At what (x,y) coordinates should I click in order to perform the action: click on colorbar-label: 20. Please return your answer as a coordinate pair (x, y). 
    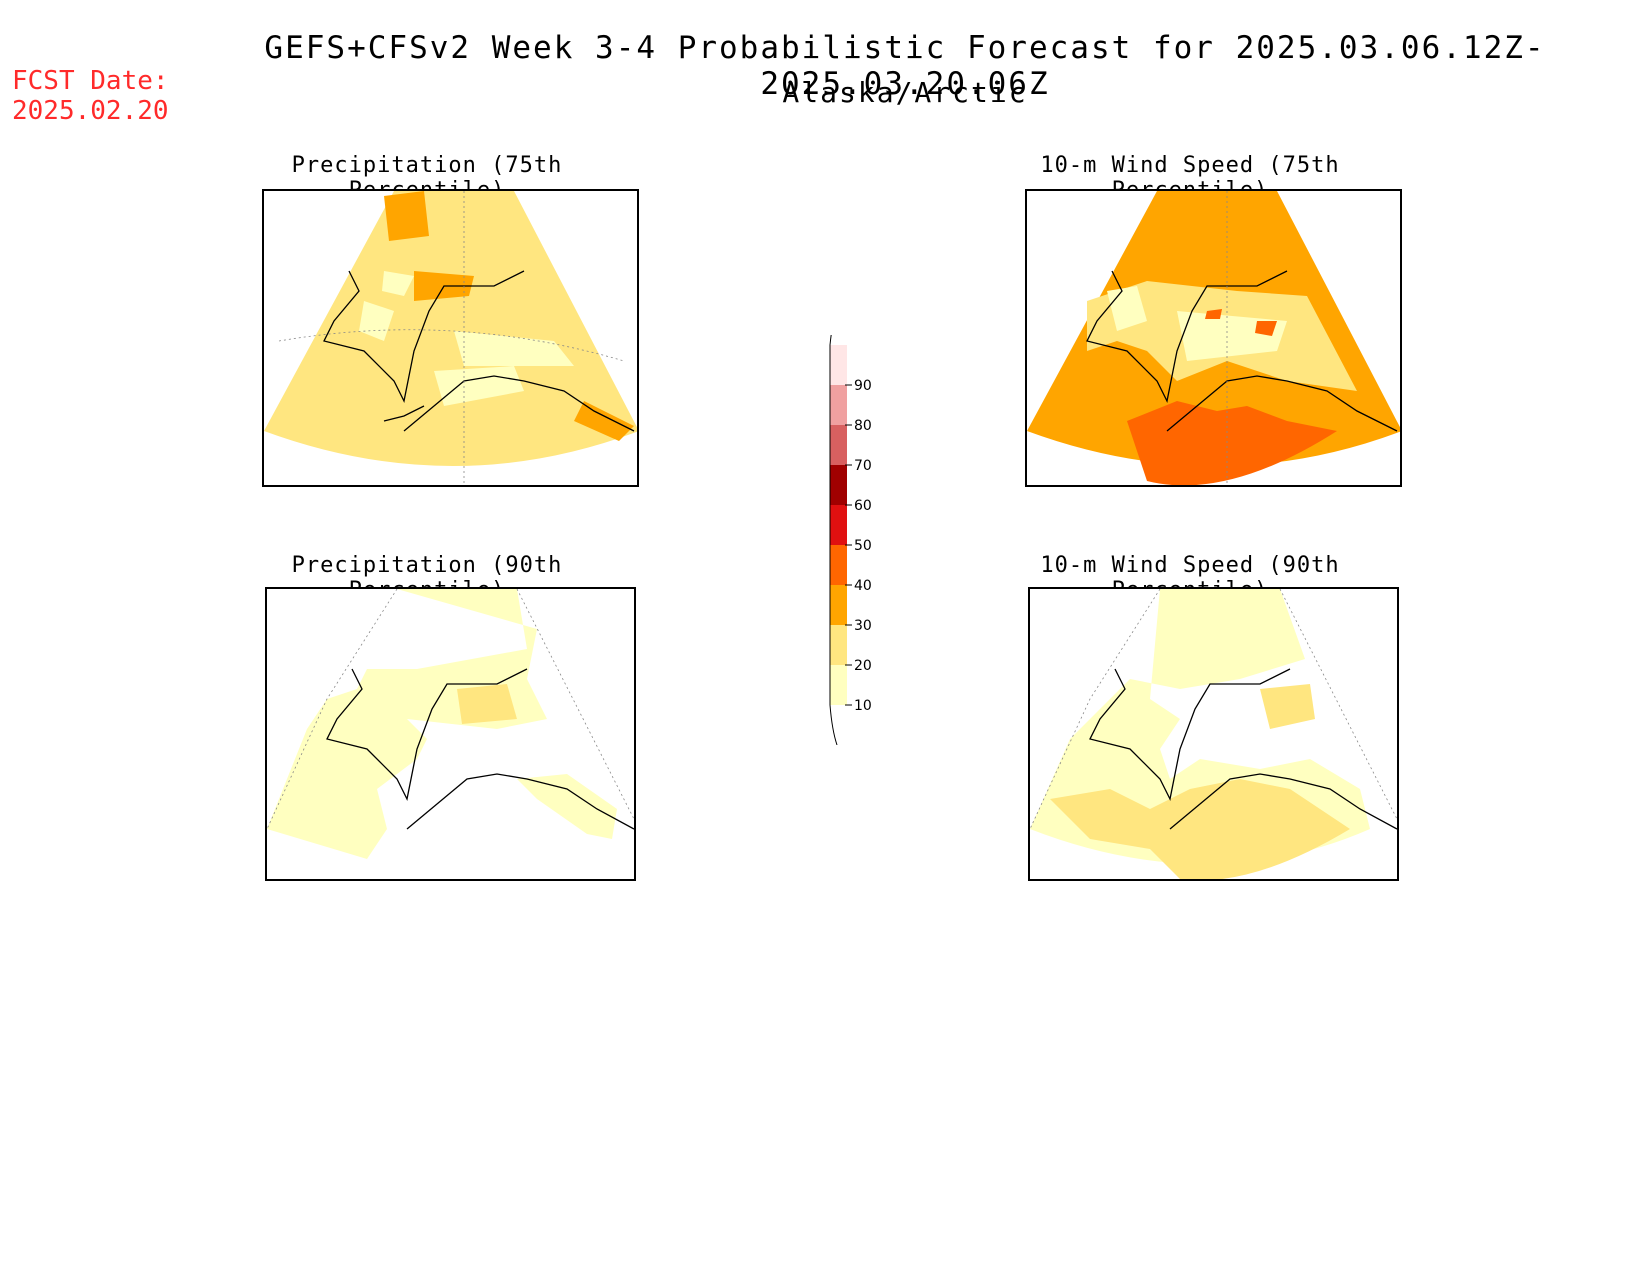
    Looking at the image, I should click on (863, 666).